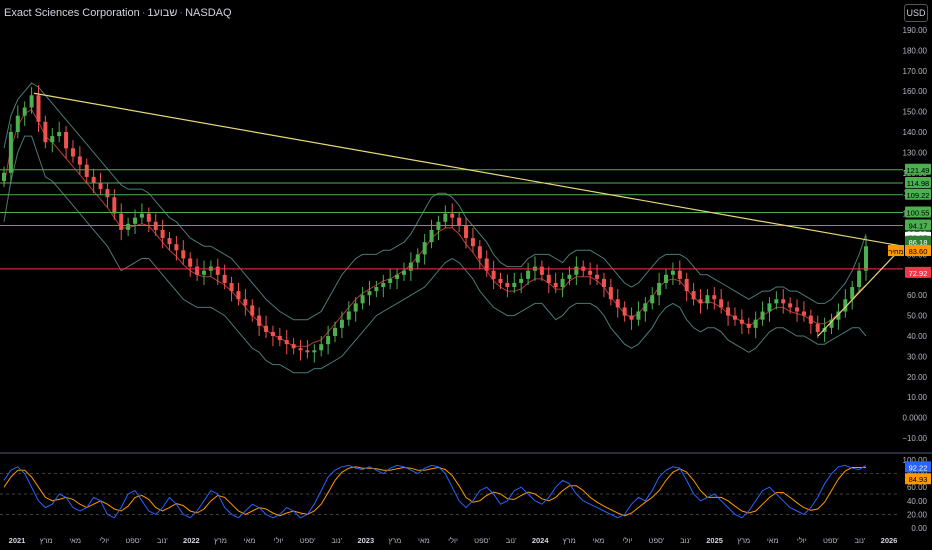  What do you see at coordinates (191, 540) in the screenshot?
I see `time-tick-label: 2022` at bounding box center [191, 540].